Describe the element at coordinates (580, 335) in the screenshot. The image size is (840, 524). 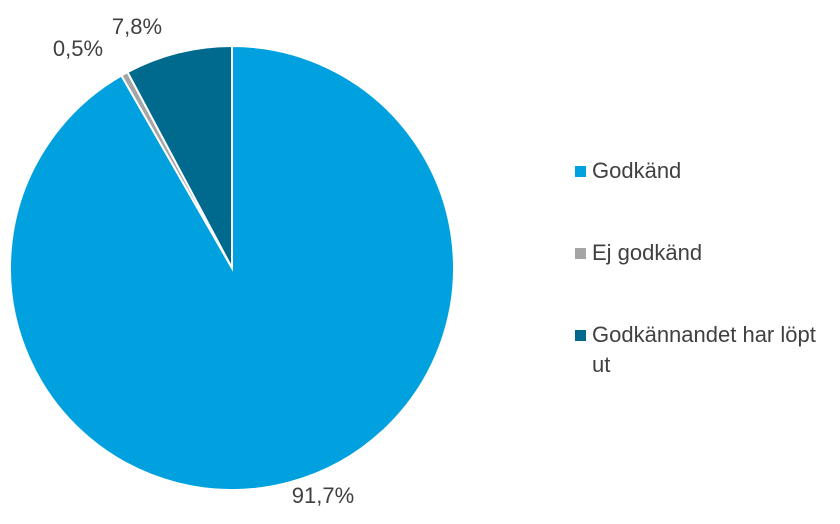
I see `legend-swatch-godkannandet-har-lopt-ut` at that location.